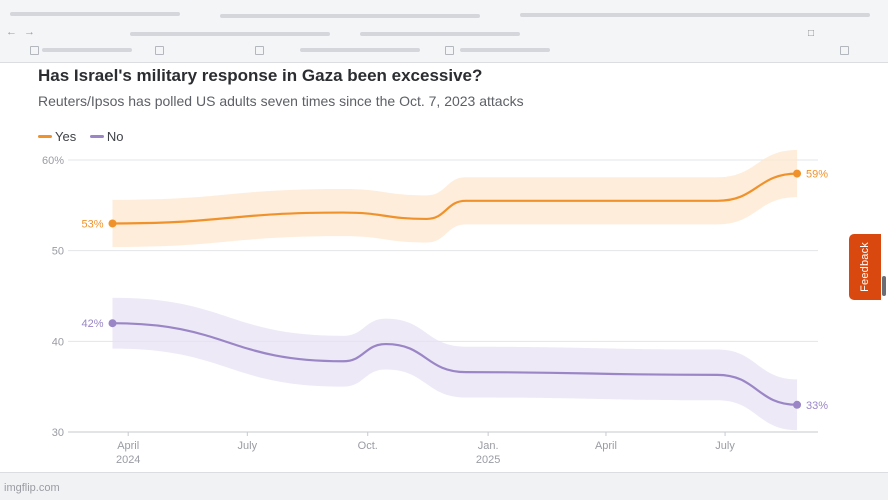 The width and height of the screenshot is (888, 500). I want to click on legend-item-yes: Yes, so click(57, 136).